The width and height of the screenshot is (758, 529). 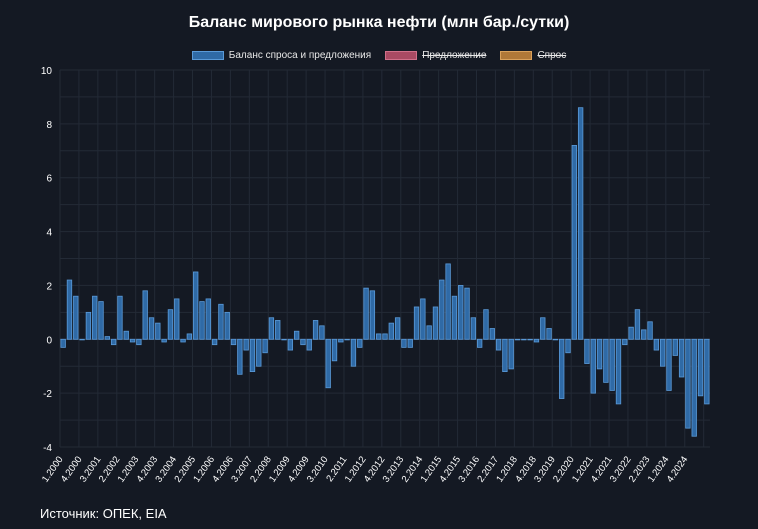 I want to click on legend-item-supply: Предложение, so click(x=435, y=55).